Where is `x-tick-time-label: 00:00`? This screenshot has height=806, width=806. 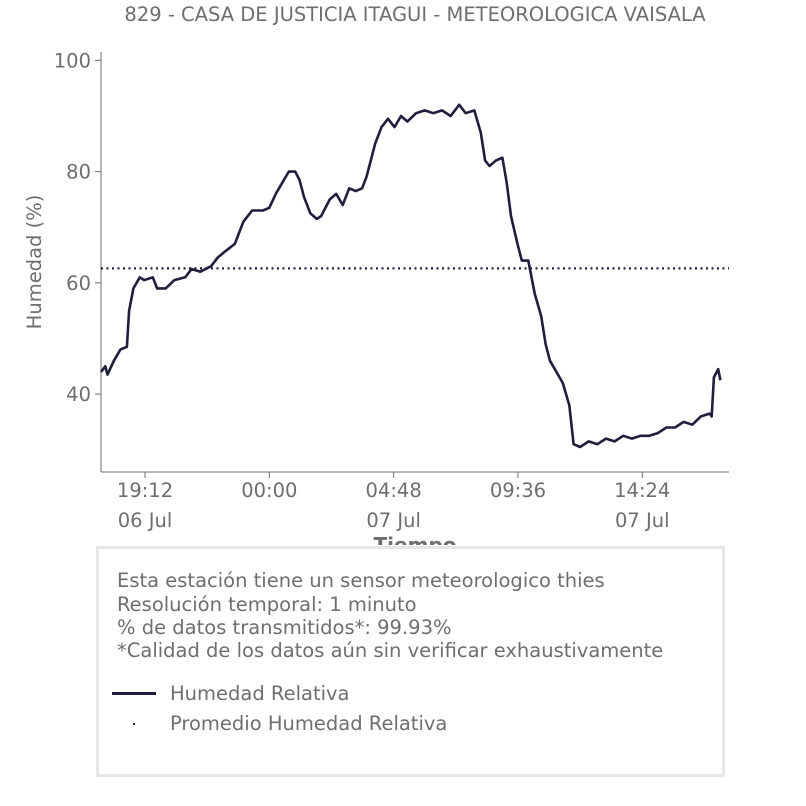
x-tick-time-label: 00:00 is located at coordinates (269, 490).